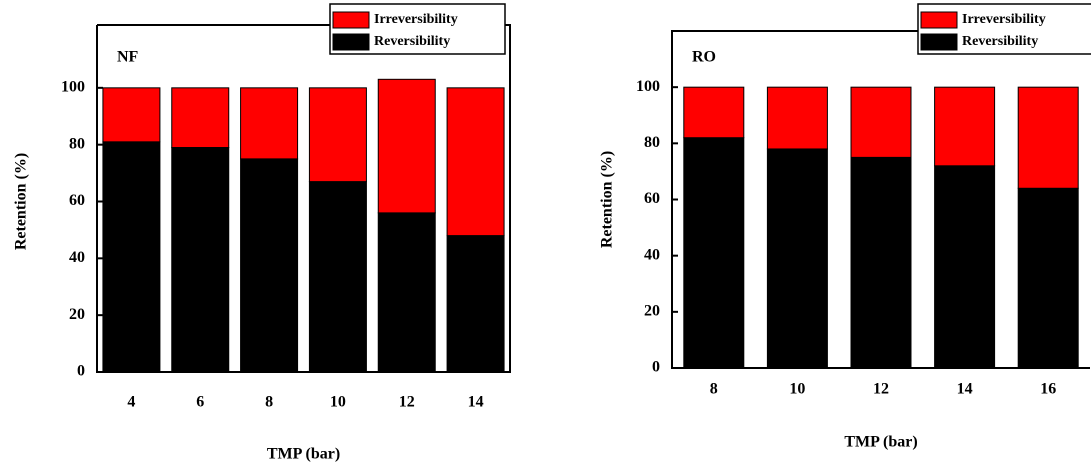 Image resolution: width=1091 pixels, height=470 pixels. What do you see at coordinates (704, 57) in the screenshot?
I see `chart-title: RO` at bounding box center [704, 57].